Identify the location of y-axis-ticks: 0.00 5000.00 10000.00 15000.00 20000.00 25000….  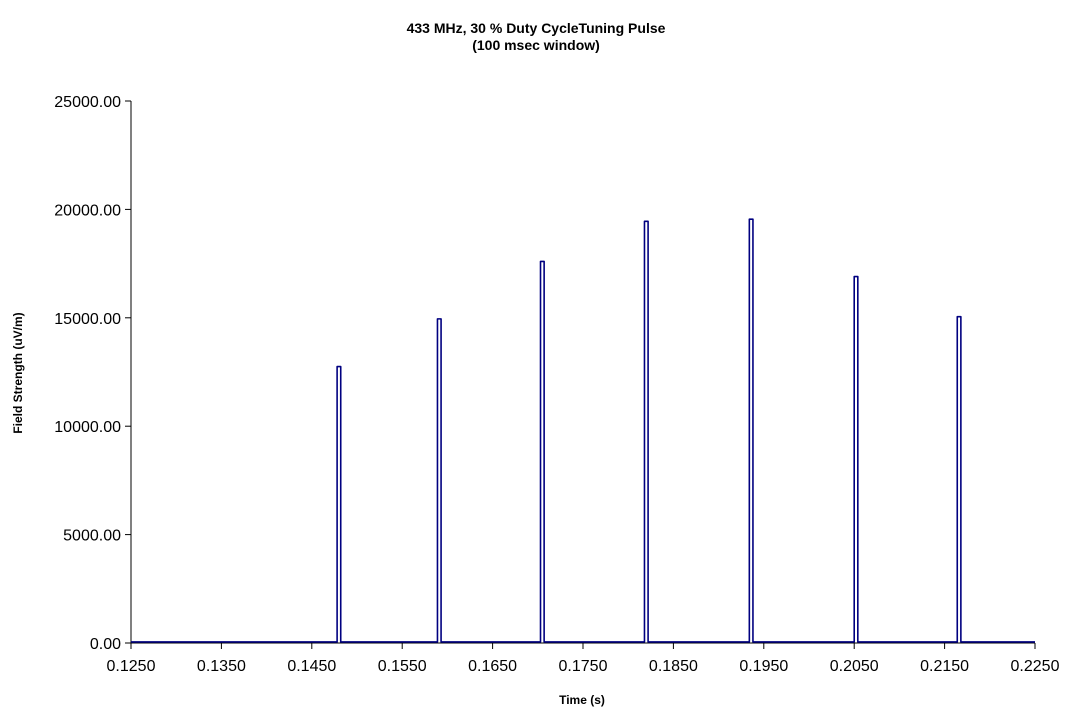
(92, 373).